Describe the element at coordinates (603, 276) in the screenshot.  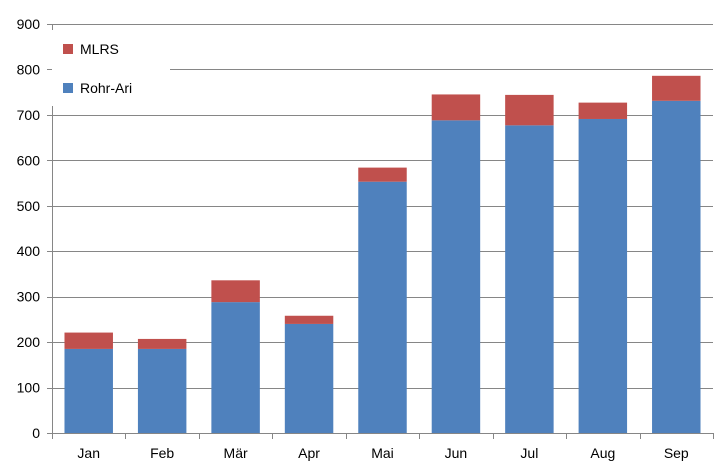
I see `bar-rohr-ari-aug` at that location.